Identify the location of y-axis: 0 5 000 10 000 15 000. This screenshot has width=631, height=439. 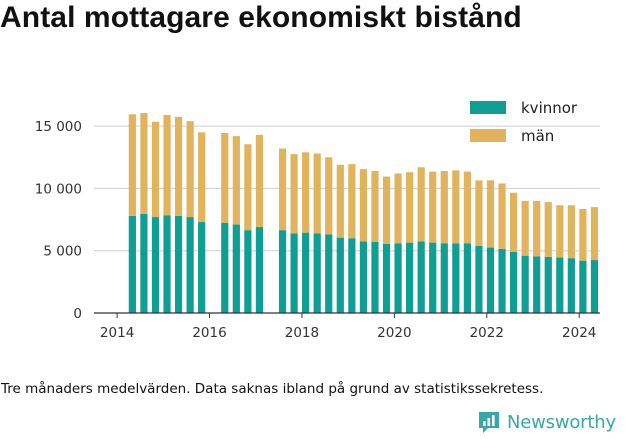
(58, 220).